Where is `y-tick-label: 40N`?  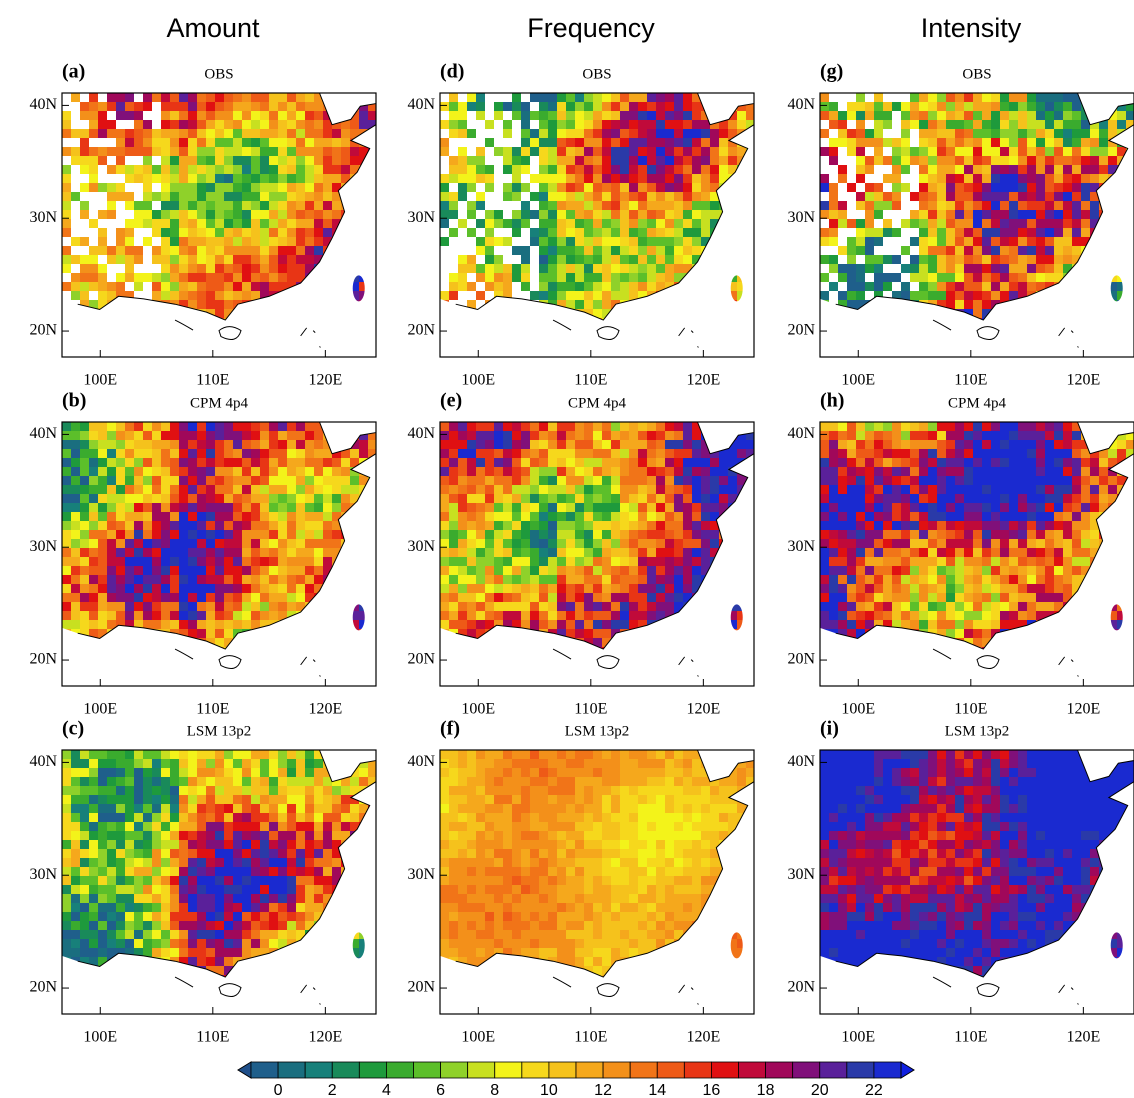
y-tick-label: 40N is located at coordinates (43, 433).